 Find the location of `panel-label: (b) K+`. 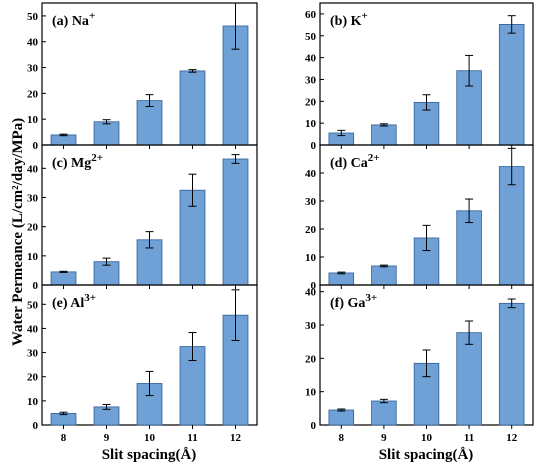

panel-label: (b) K+ is located at coordinates (349, 19).